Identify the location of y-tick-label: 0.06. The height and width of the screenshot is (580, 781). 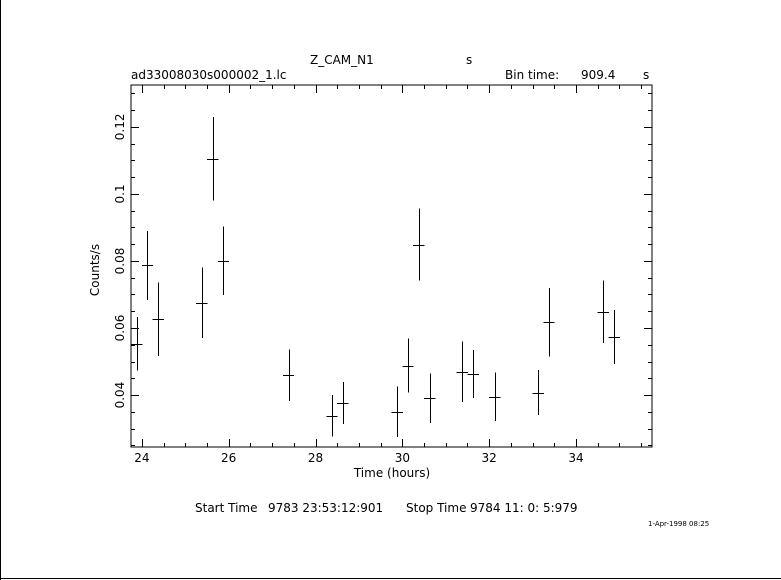
(120, 328).